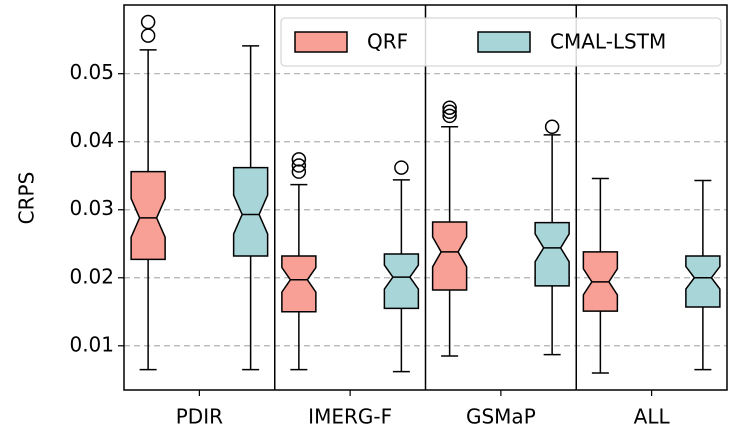 This screenshot has width=729, height=436. I want to click on x-tick-label: ALL, so click(652, 417).